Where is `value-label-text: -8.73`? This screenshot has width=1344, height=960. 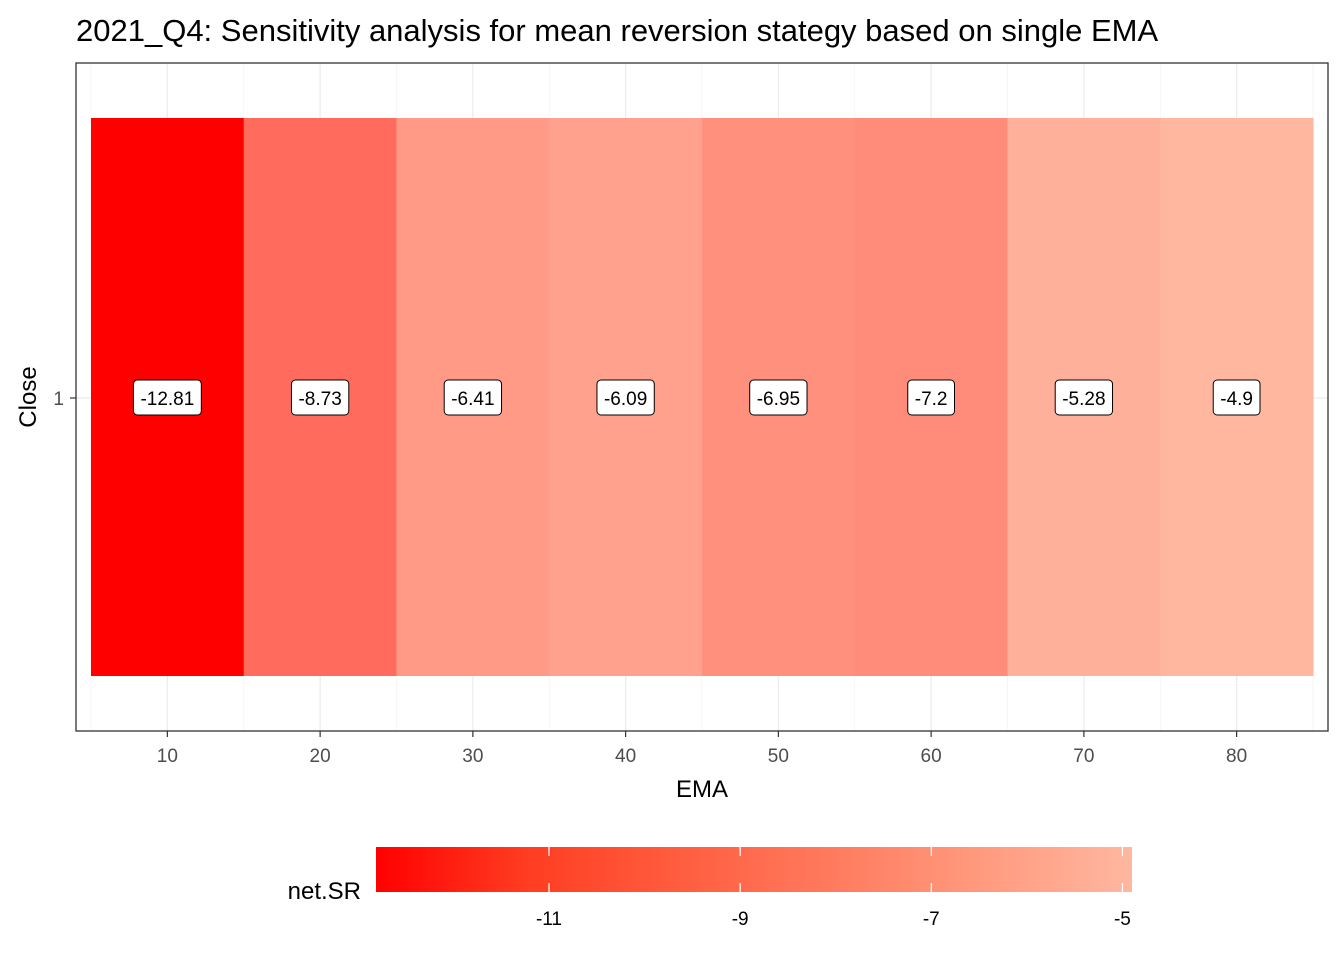 value-label-text: -8.73 is located at coordinates (319, 399).